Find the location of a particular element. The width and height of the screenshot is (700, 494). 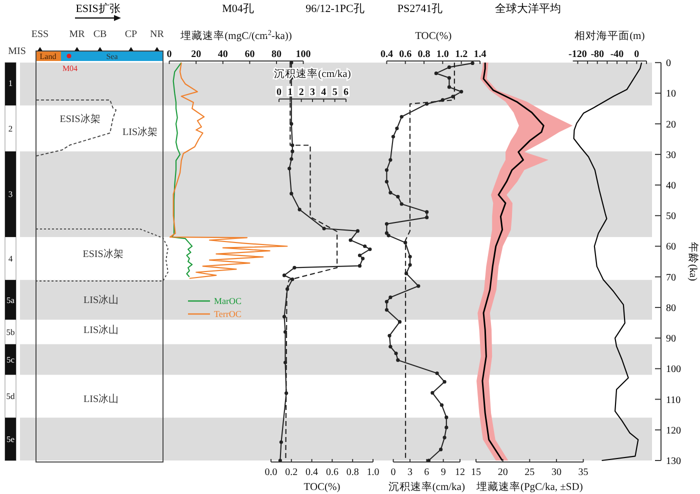

x2-tick-label: 1 is located at coordinates (290, 92).